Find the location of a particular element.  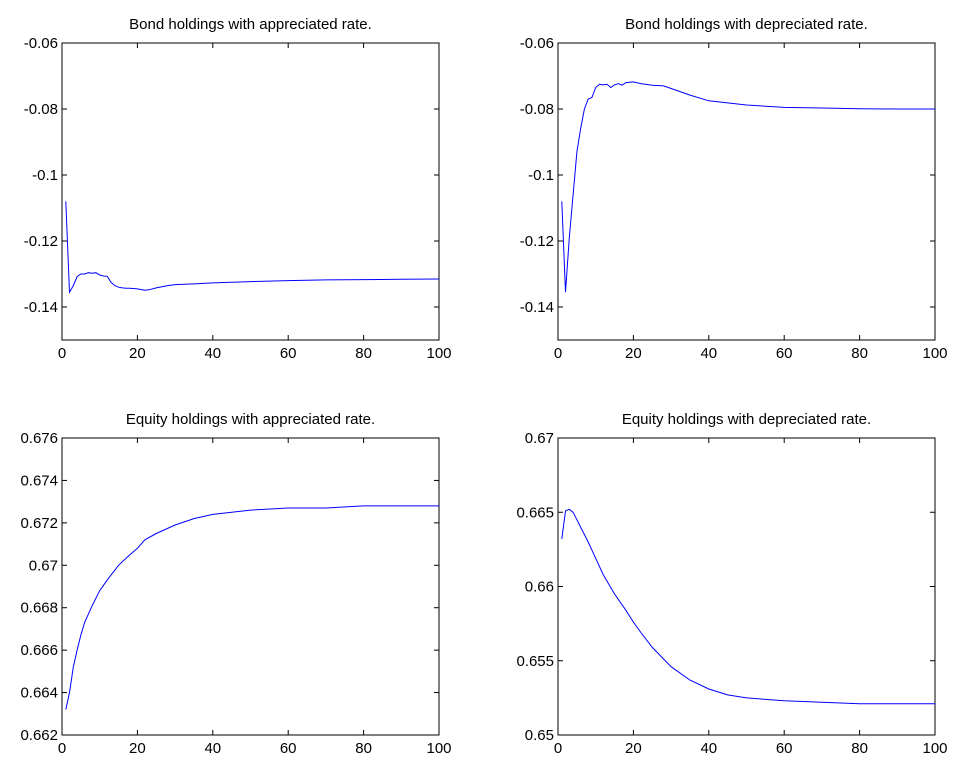

y-tick-label: 0.655 is located at coordinates (535, 661).